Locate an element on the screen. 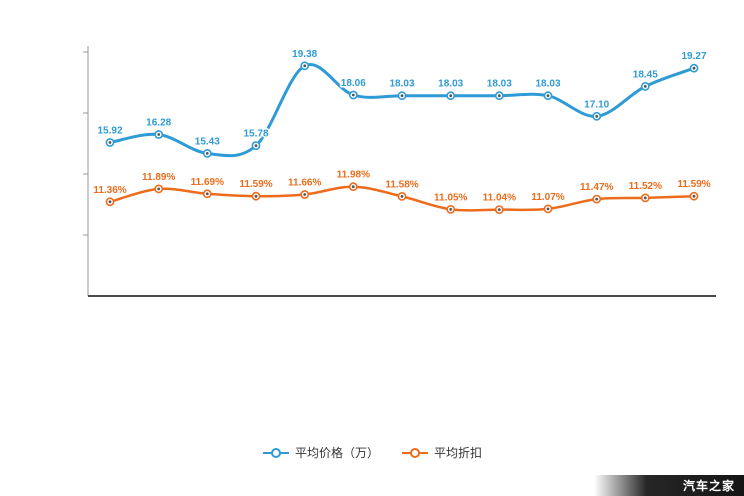  data-label: 11.05% is located at coordinates (450, 197).